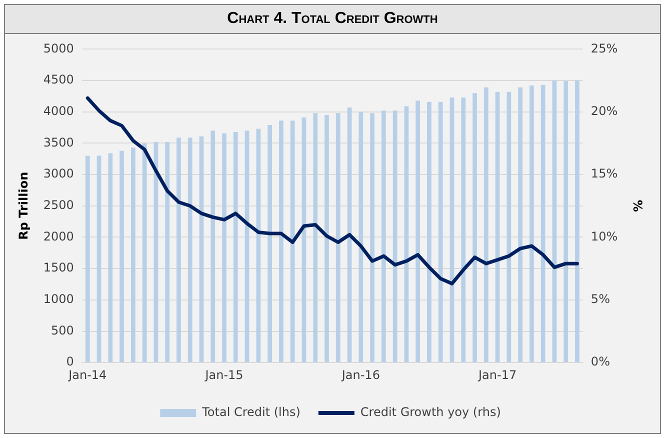 The width and height of the screenshot is (665, 438). Describe the element at coordinates (58, 299) in the screenshot. I see `y-tick-label: 1000` at that location.